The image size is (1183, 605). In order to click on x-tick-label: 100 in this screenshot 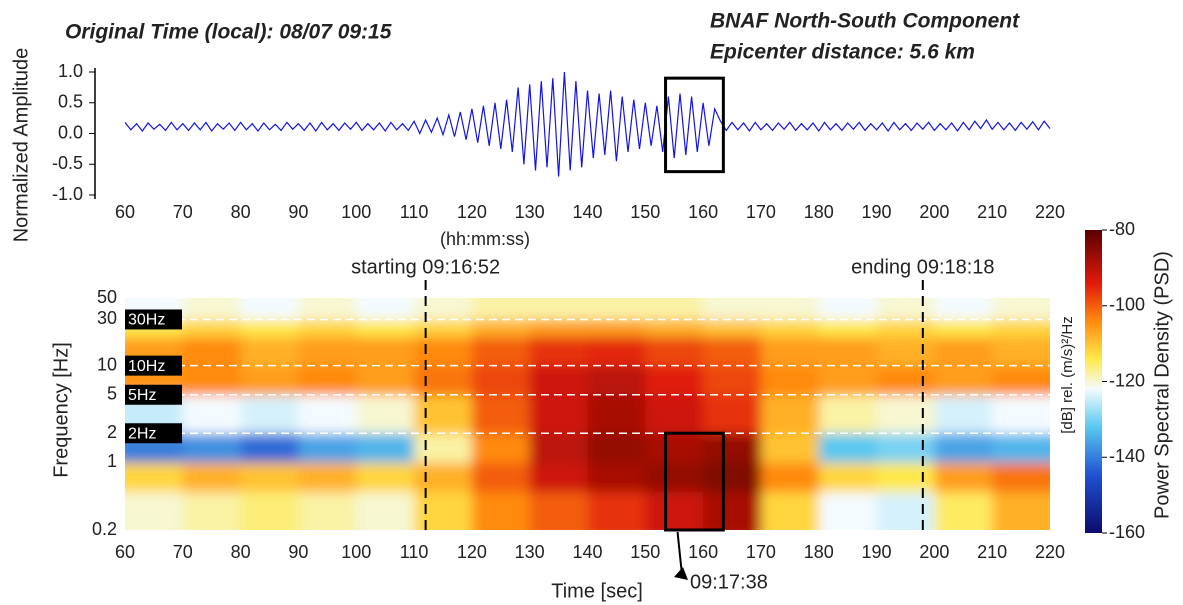, I will do `click(356, 552)`.